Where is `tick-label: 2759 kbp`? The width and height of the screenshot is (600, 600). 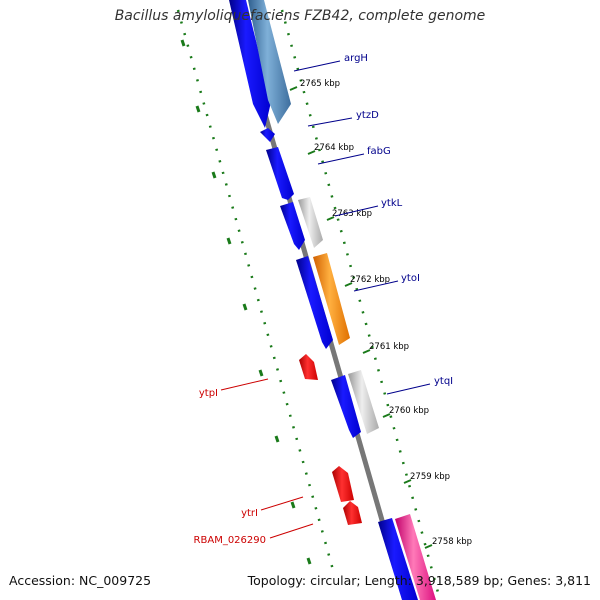
tick-label: 2759 kbp is located at coordinates (430, 477).